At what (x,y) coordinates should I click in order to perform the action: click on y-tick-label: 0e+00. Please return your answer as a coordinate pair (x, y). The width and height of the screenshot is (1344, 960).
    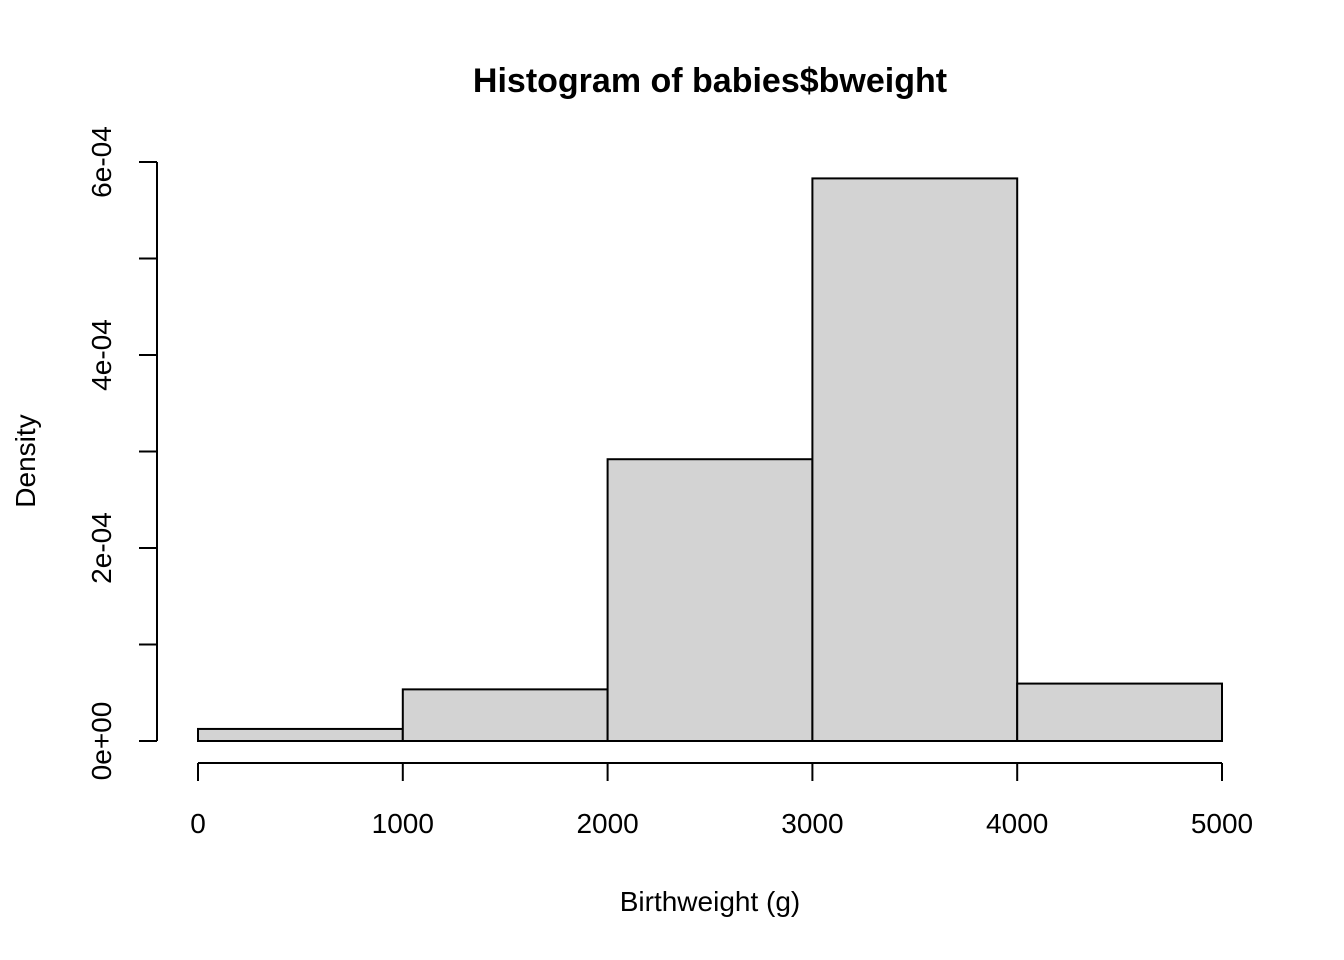
    Looking at the image, I should click on (101, 741).